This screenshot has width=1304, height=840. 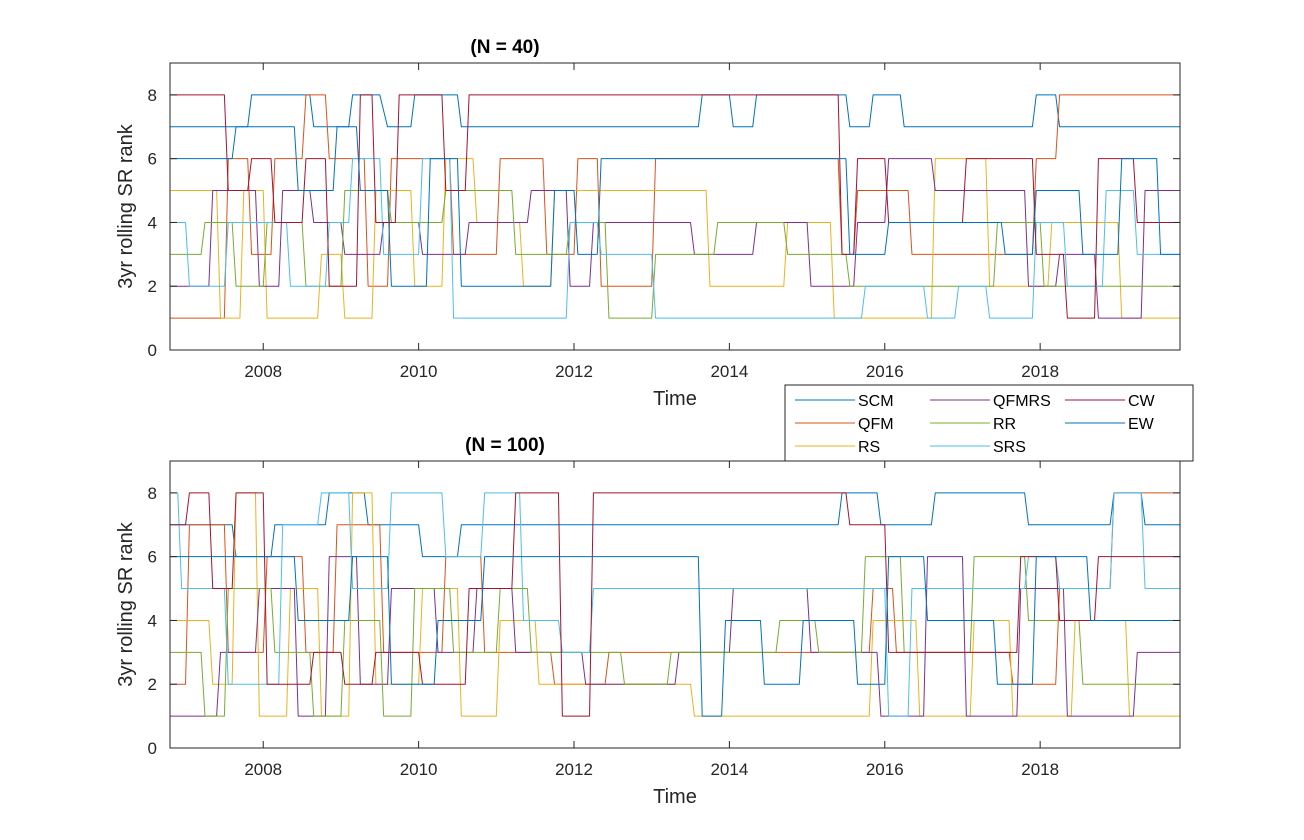 I want to click on legend-label-qfmrs: QFMRS, so click(x=1022, y=401).